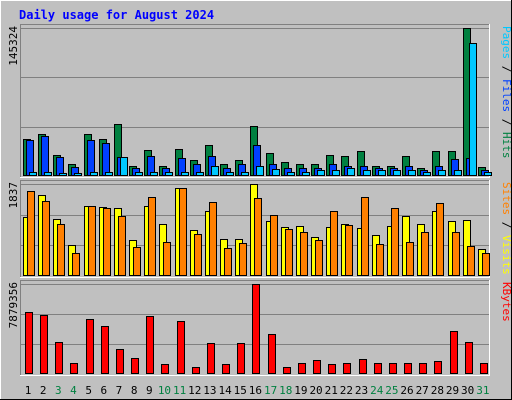  Describe the element at coordinates (134, 390) in the screenshot. I see `x-tick-label-day-8: 8` at that location.